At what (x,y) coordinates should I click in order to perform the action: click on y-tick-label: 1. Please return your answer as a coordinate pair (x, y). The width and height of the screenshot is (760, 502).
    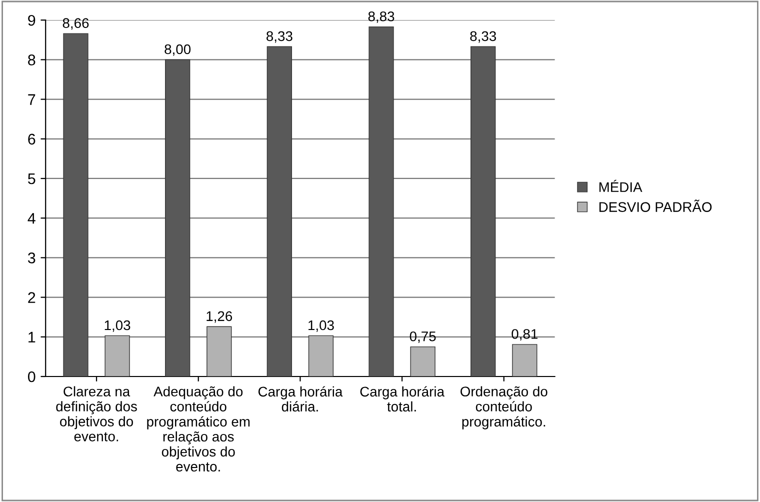
    Looking at the image, I should click on (32, 337).